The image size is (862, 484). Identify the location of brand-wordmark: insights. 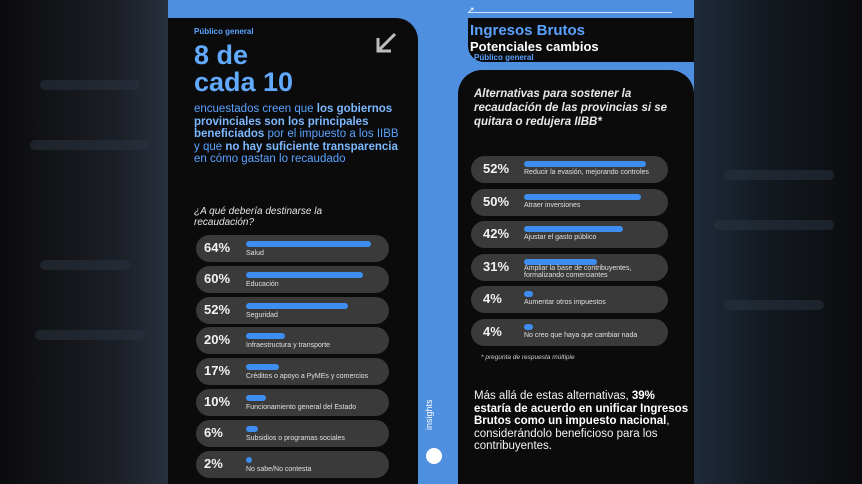
(429, 414).